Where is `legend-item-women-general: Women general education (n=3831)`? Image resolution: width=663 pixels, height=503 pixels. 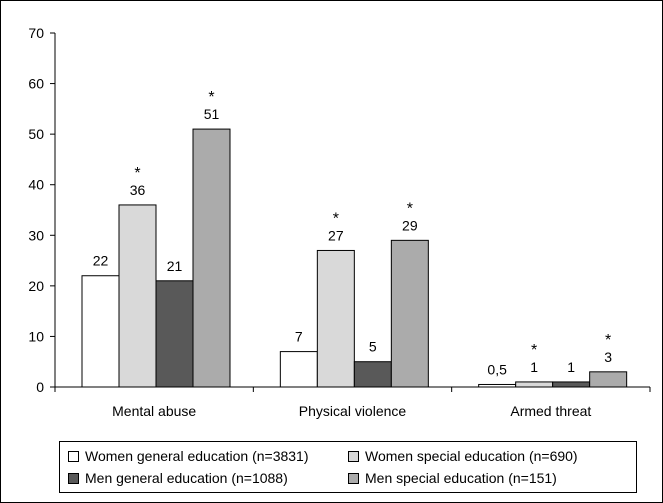 legend-item-women-general: Women general education (n=3831) is located at coordinates (188, 456).